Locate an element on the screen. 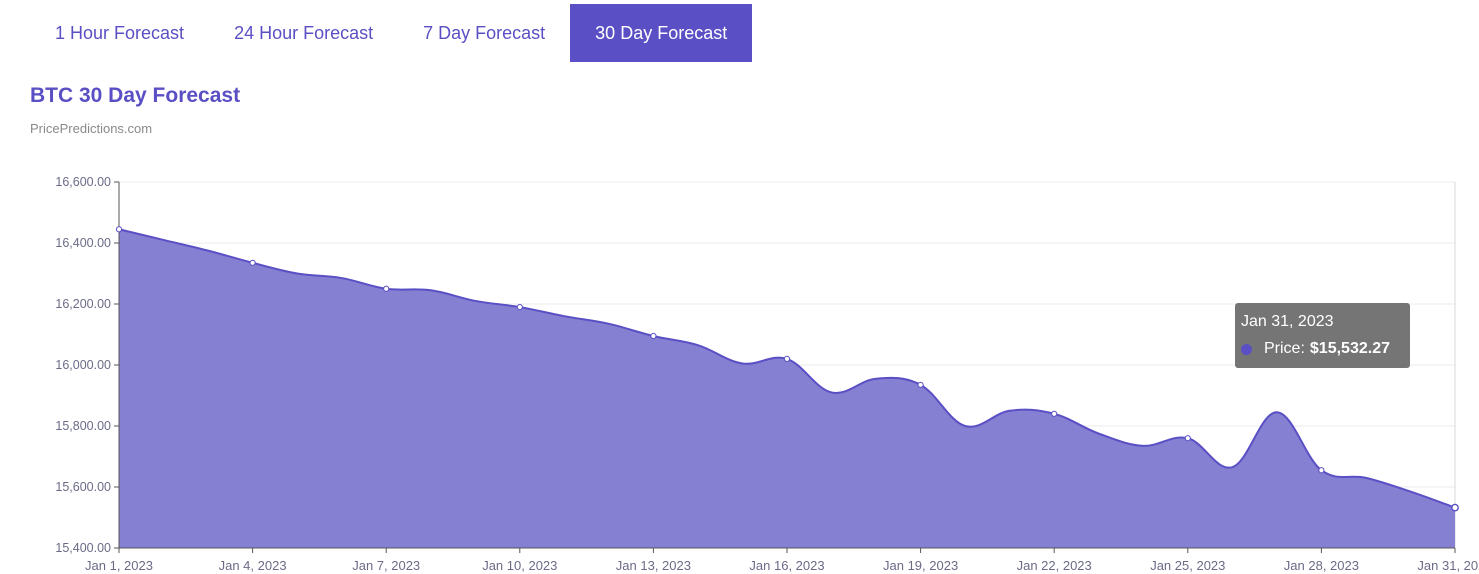 The image size is (1479, 574). tab-7-day-forecast: 7 Day Forecast is located at coordinates (484, 32).